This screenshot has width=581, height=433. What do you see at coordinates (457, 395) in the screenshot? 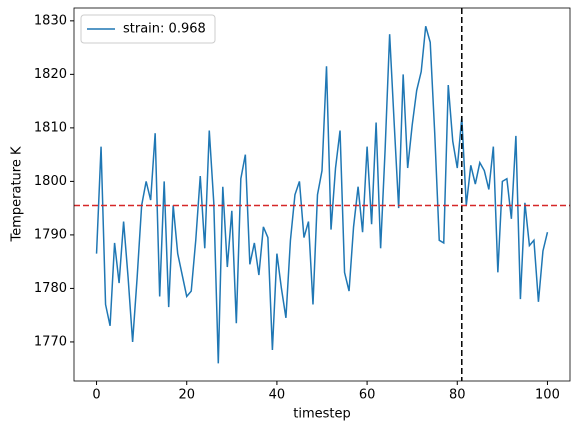
I see `x-tick-label: 80` at bounding box center [457, 395].